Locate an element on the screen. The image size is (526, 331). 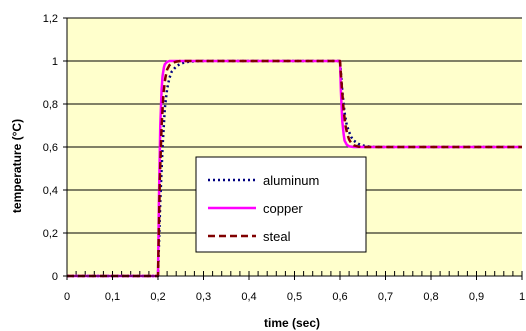
x-axis-title: time (sec) is located at coordinates (292, 323).